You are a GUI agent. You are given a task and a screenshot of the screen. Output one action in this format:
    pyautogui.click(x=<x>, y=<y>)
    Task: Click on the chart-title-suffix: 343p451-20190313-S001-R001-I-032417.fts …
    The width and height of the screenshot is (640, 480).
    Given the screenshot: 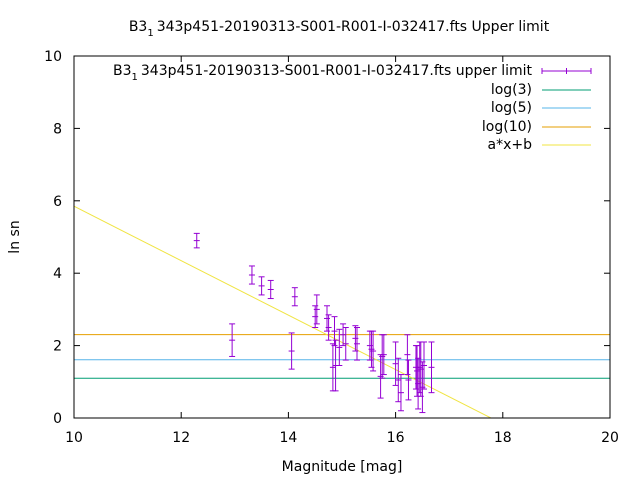 What is the action you would take?
    pyautogui.click(x=353, y=27)
    